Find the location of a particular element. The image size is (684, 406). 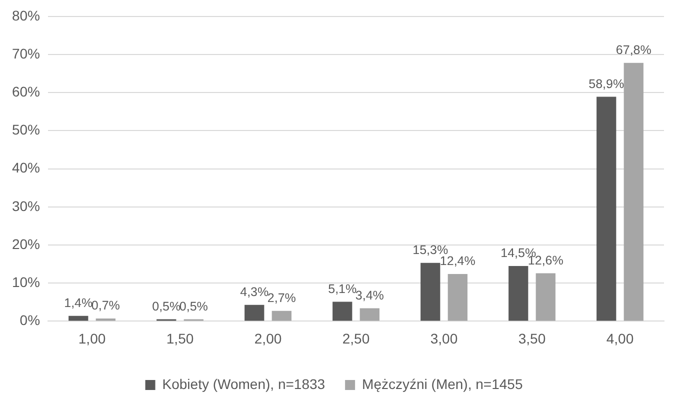

data-label: 4,3% is located at coordinates (254, 292).